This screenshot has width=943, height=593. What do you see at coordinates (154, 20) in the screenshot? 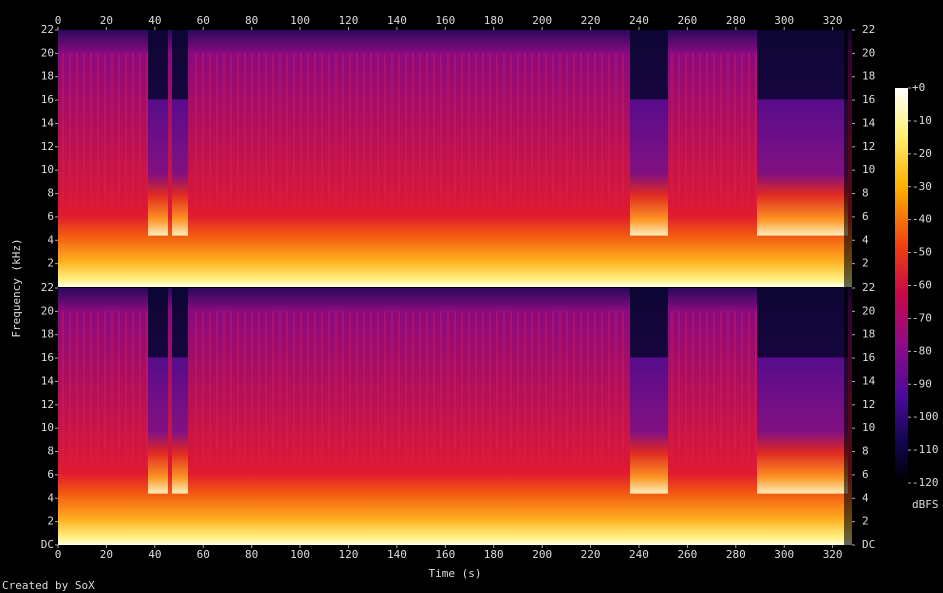
I see `x-tick-label-top: 40` at bounding box center [154, 20].